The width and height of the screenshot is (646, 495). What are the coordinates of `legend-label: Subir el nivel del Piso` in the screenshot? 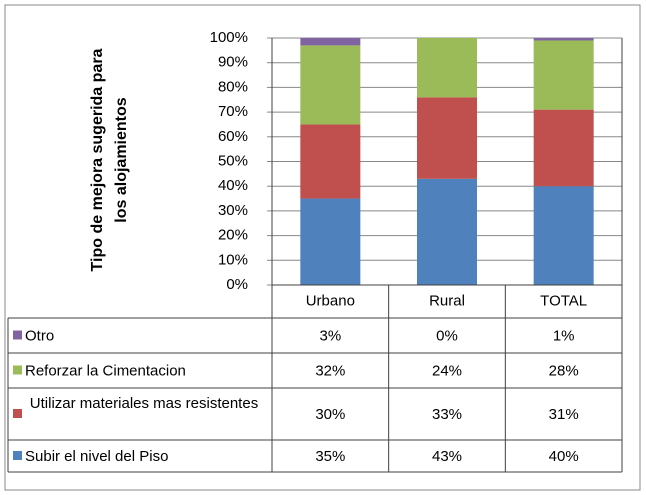 It's located at (96, 456).